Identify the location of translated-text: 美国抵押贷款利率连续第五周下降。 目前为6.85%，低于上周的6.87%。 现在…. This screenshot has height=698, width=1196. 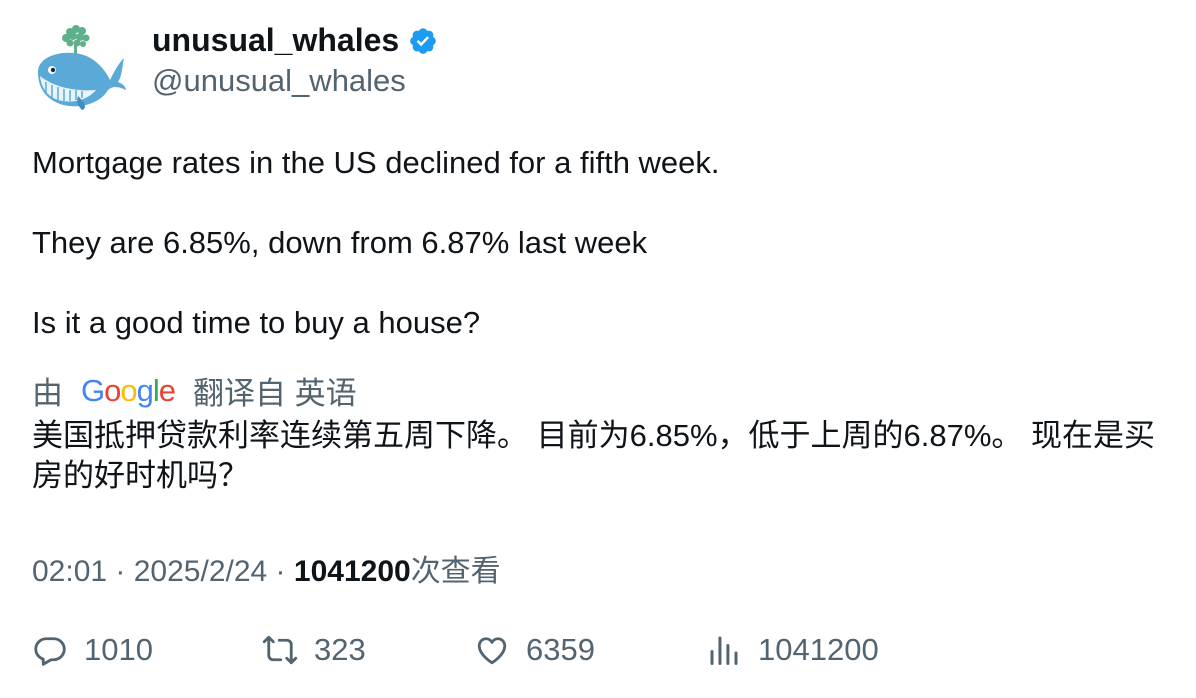
(602, 456).